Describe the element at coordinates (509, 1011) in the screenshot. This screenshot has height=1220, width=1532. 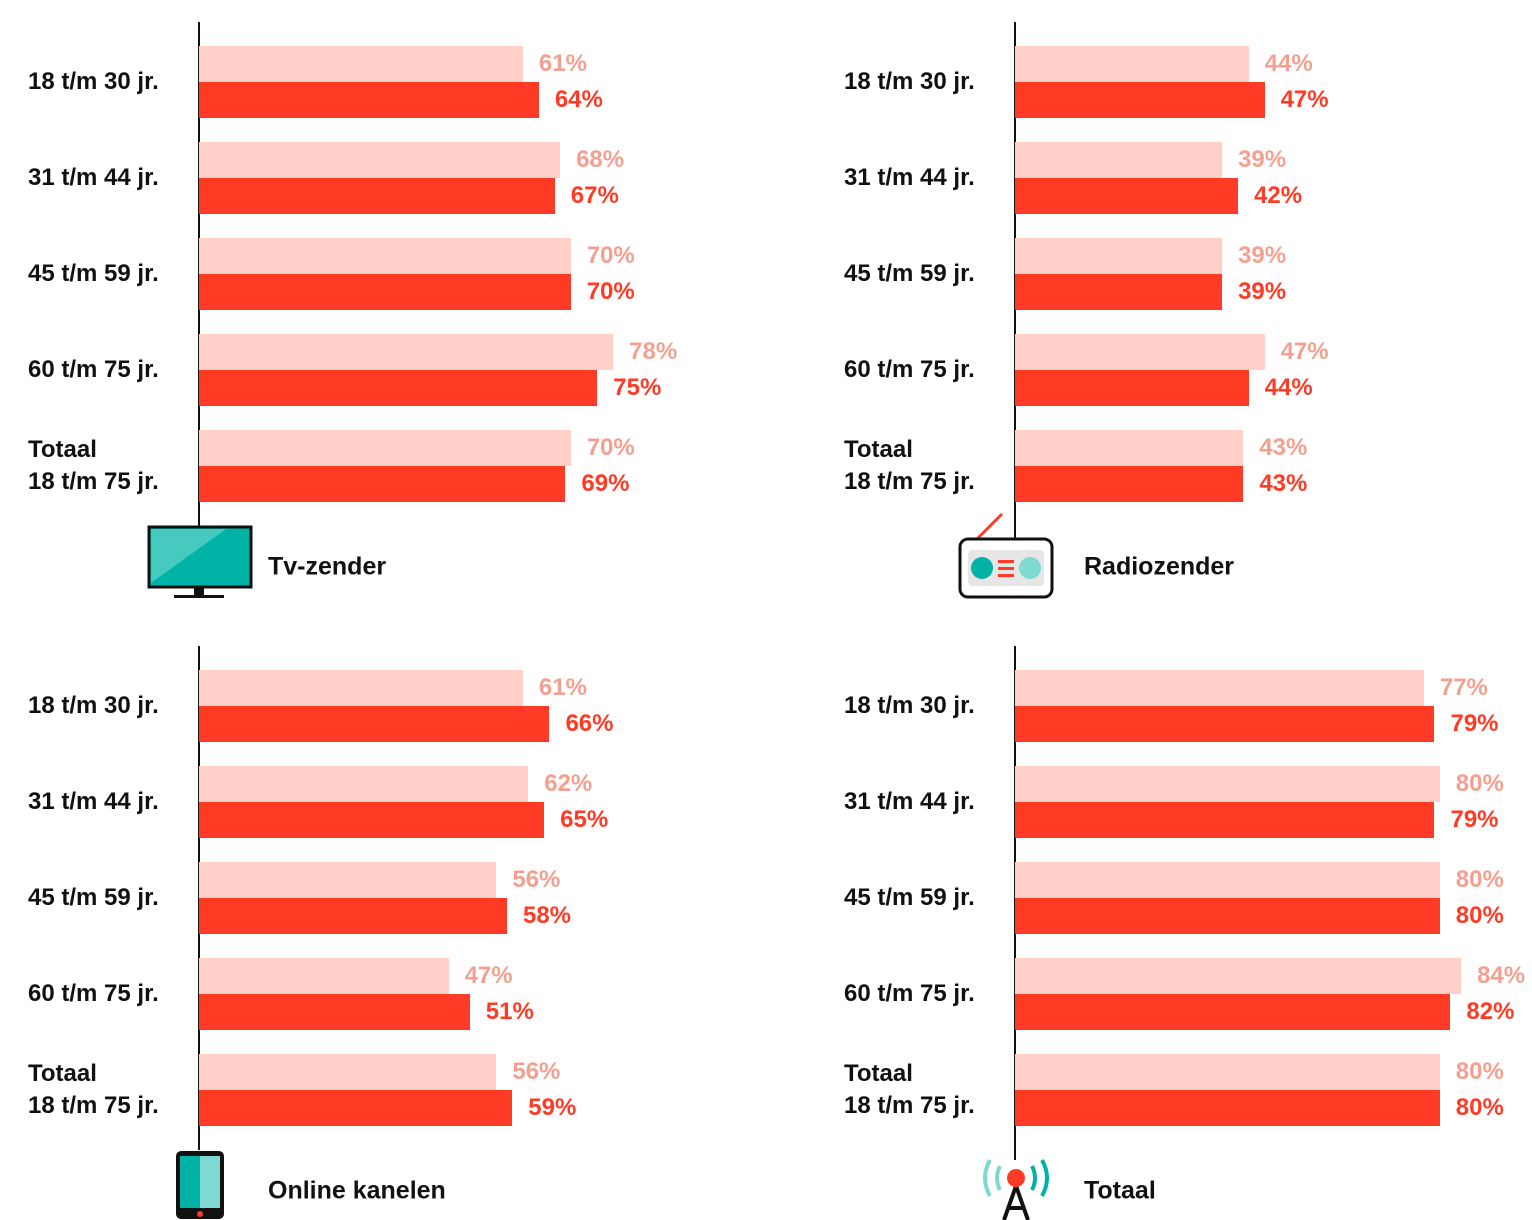
I see `value-label: 51%` at that location.